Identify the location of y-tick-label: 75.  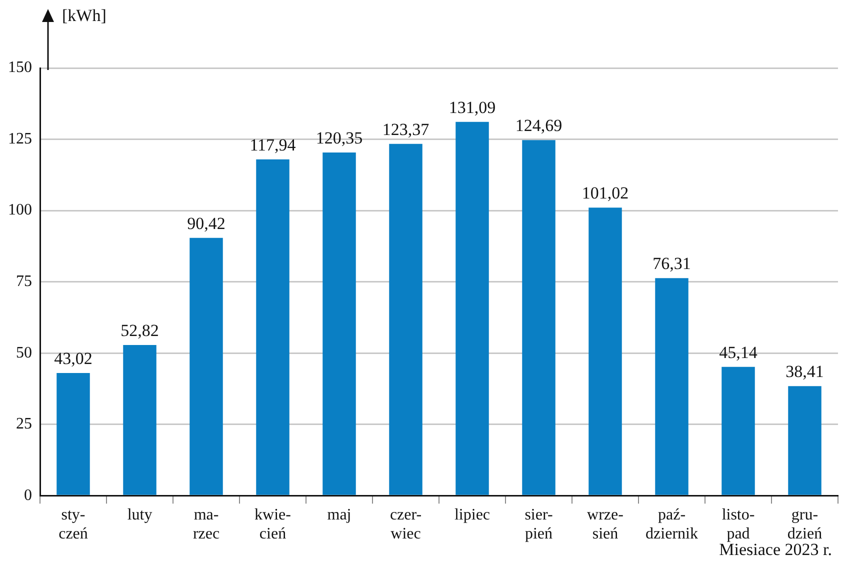
(24, 281).